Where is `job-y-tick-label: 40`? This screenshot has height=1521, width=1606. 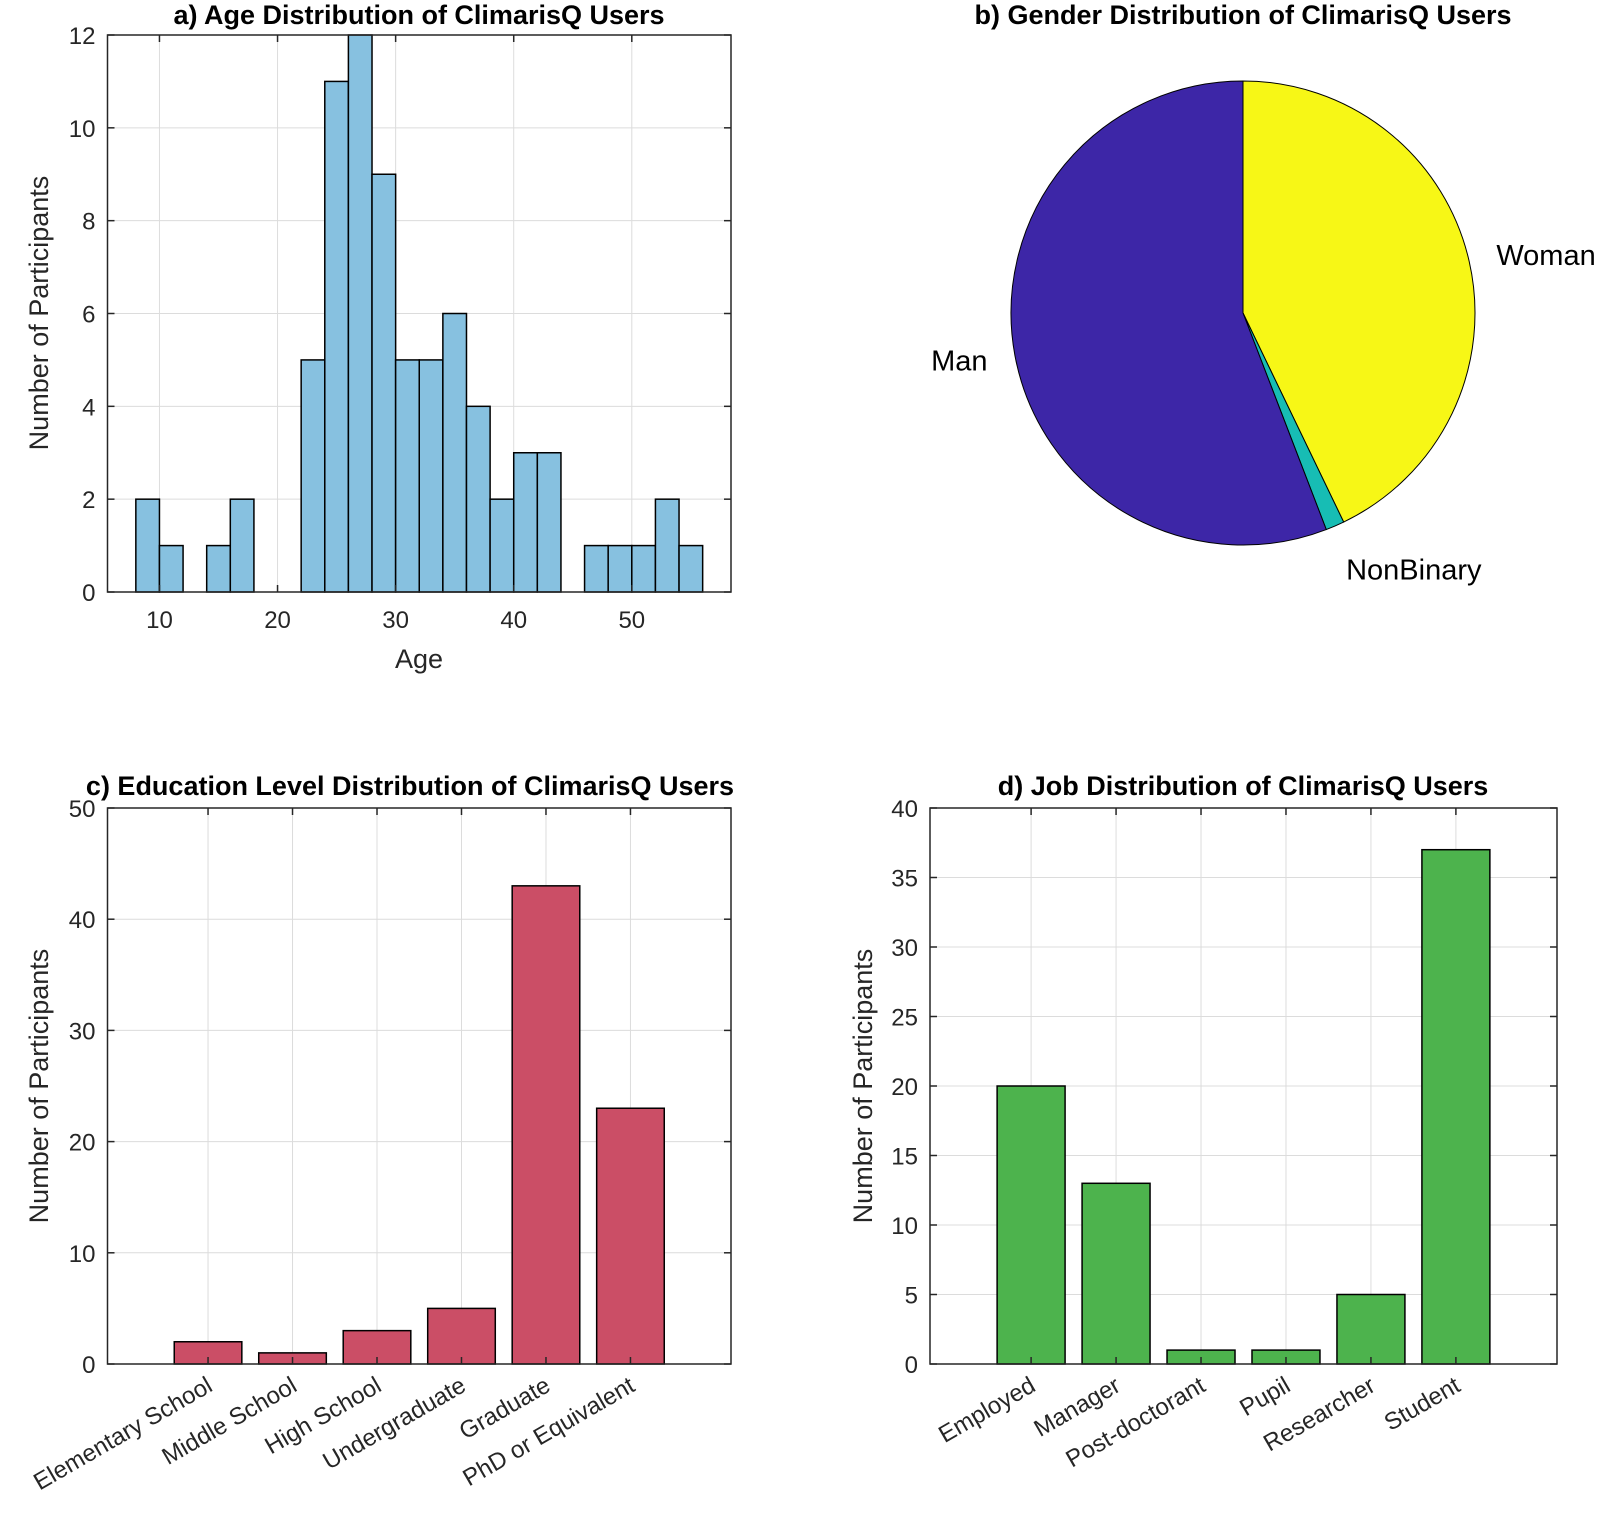
job-y-tick-label: 40 is located at coordinates (904, 809).